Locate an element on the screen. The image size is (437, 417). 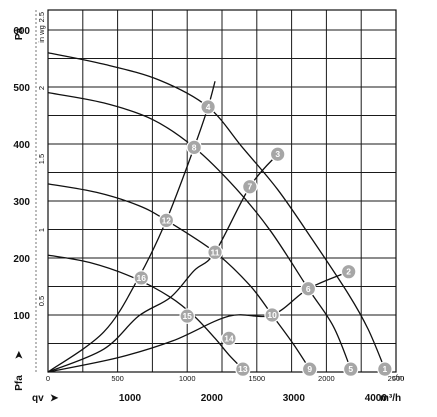
x-tick-m3h: 3000 is located at coordinates (294, 398).